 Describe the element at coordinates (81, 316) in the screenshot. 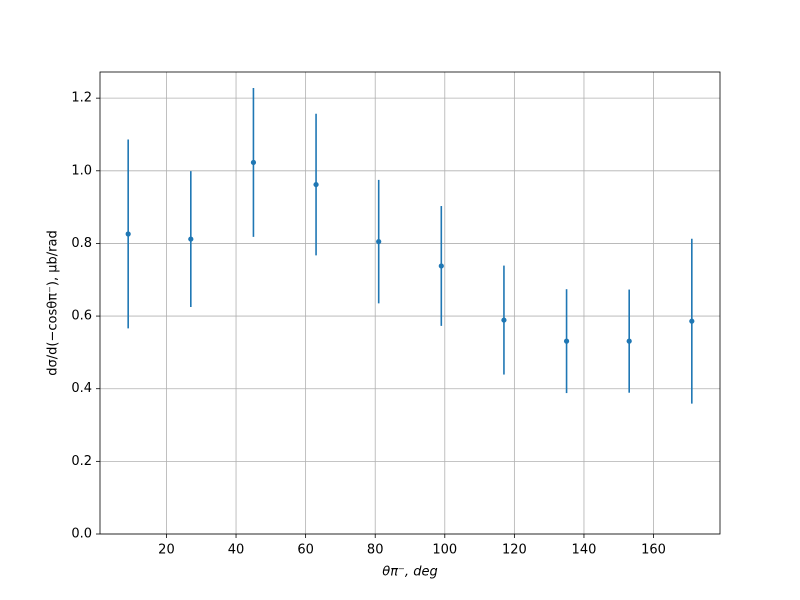

I see `y-tick-label: 0.6` at that location.